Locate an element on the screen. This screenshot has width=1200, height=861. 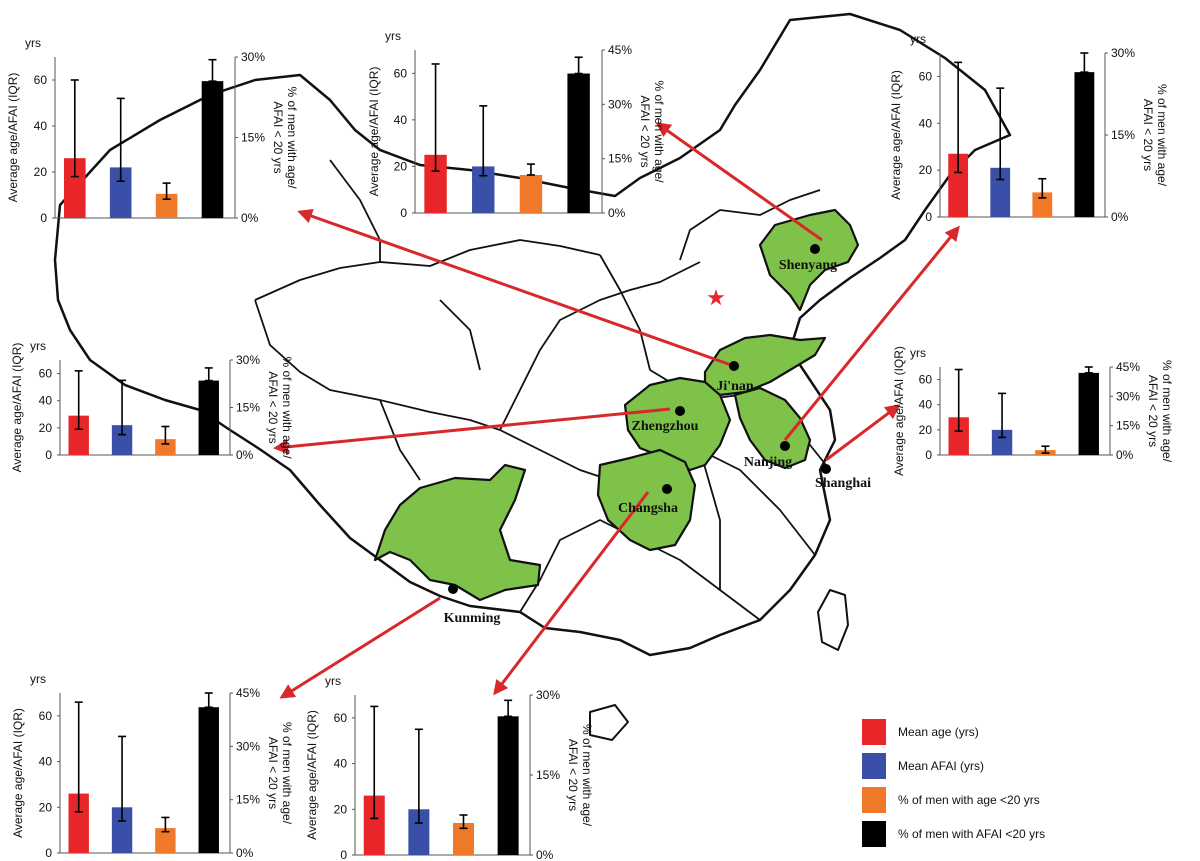
city-label-nanjing: Nanjing is located at coordinates (768, 462).